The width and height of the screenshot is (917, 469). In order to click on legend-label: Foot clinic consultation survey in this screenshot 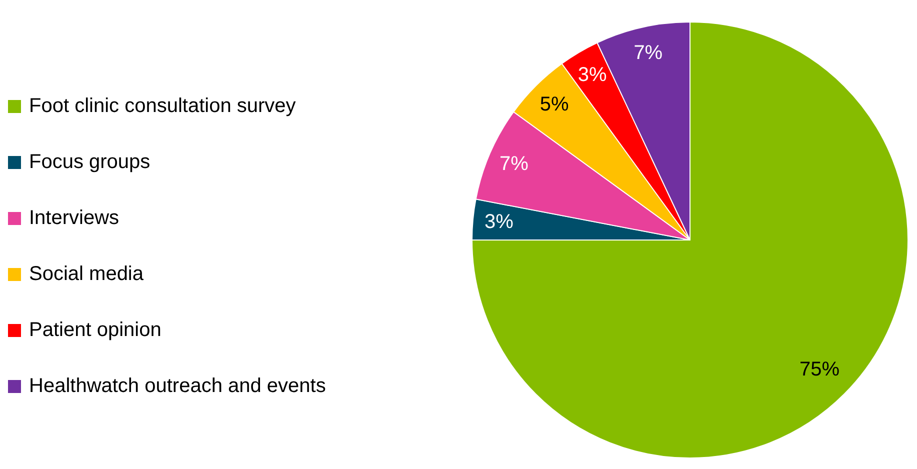, I will do `click(162, 106)`.